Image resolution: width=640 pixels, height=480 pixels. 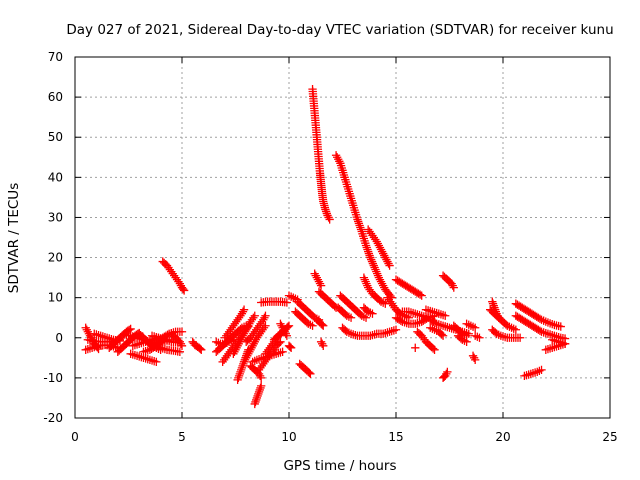 I want to click on series-s46, so click(x=345, y=312).